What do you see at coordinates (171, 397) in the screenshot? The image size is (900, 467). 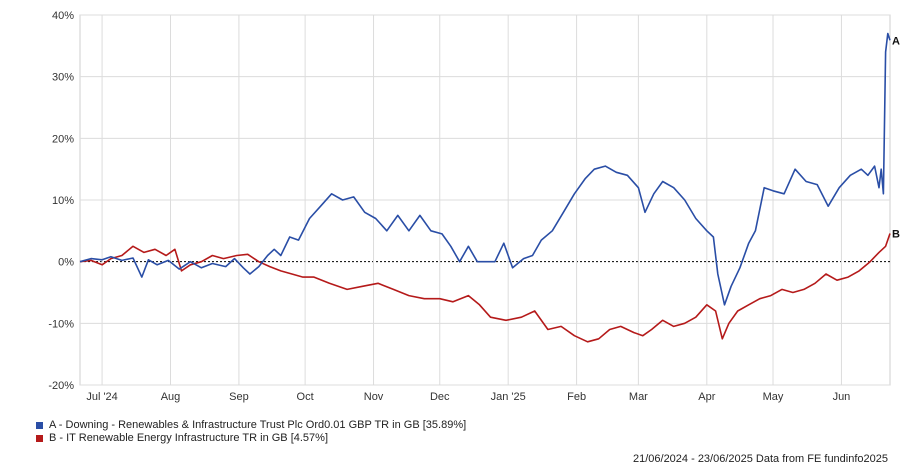 I see `x-tick-label: Aug` at bounding box center [171, 397].